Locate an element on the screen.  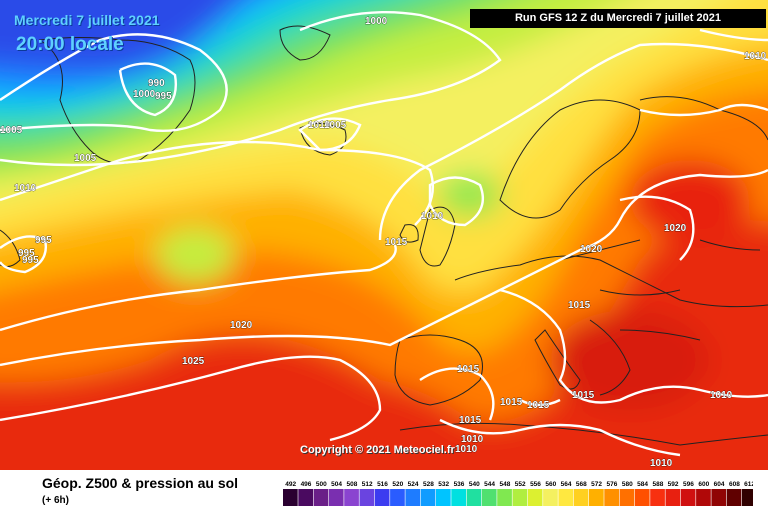
legend-value-label: 564 is located at coordinates (566, 484).